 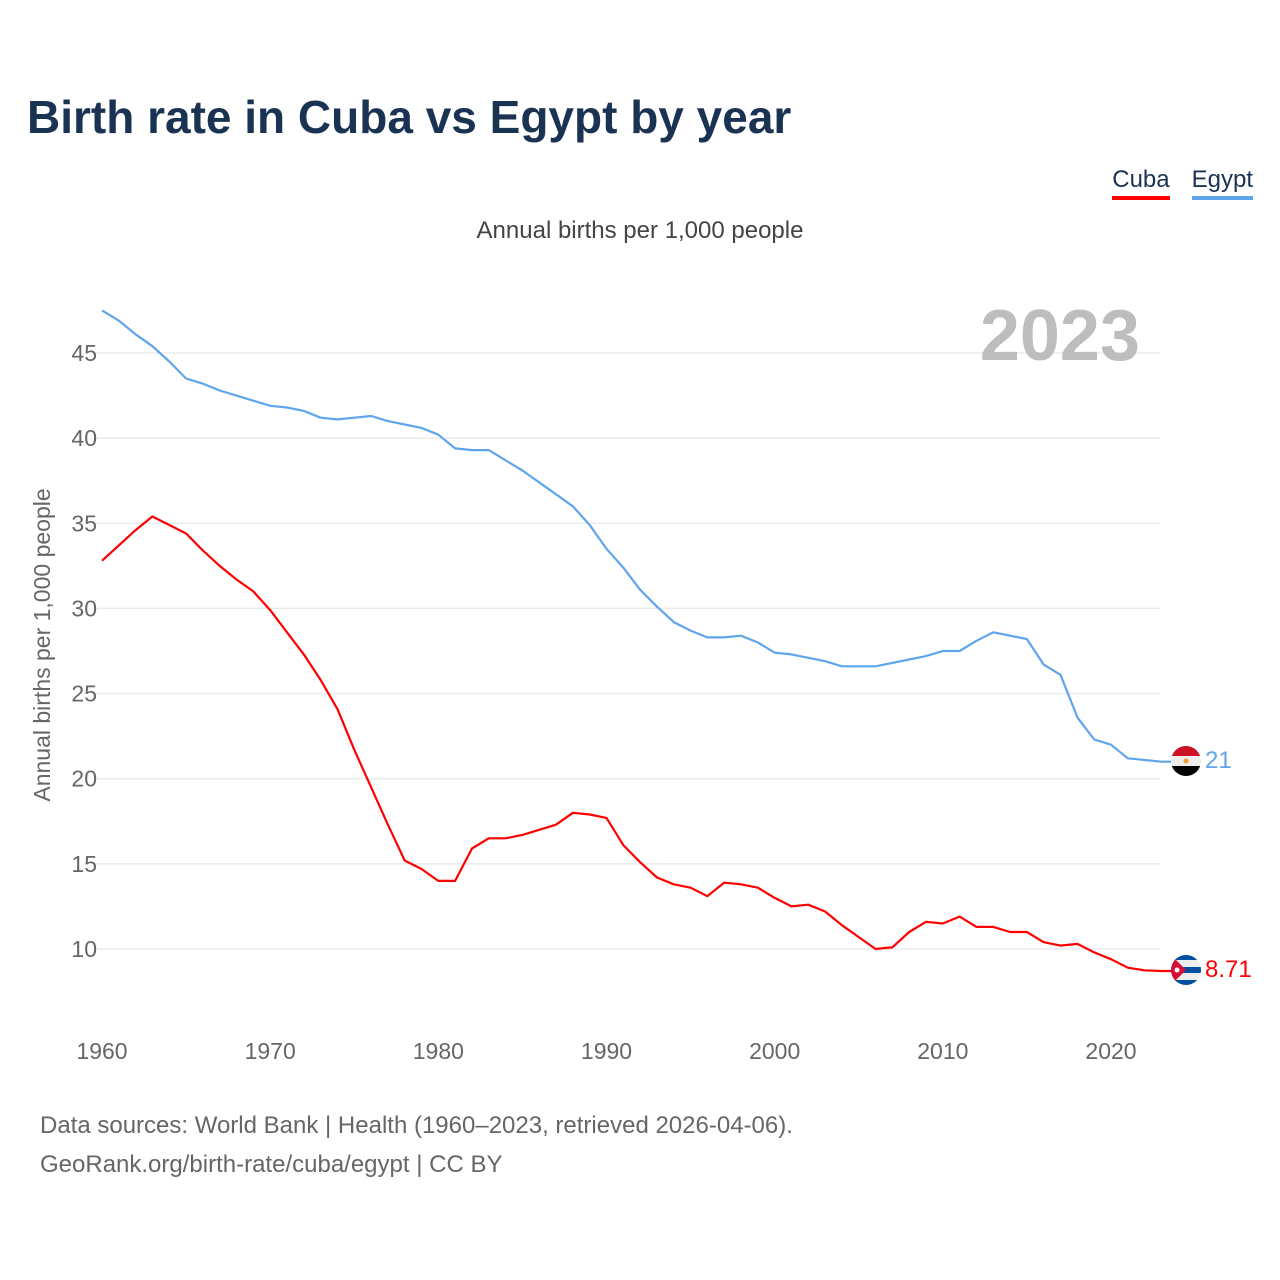 I want to click on y-tick-label: 20, so click(x=84, y=779).